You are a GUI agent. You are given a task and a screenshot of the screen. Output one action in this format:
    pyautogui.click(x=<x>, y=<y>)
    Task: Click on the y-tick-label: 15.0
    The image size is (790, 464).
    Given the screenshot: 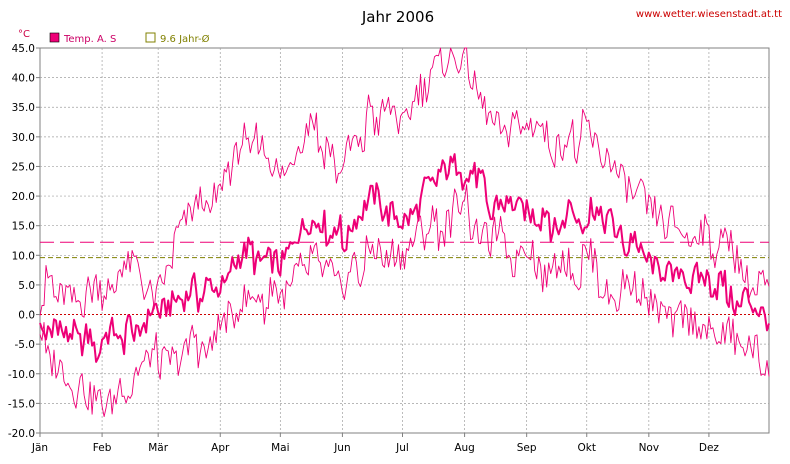 What is the action you would take?
    pyautogui.click(x=23, y=227)
    